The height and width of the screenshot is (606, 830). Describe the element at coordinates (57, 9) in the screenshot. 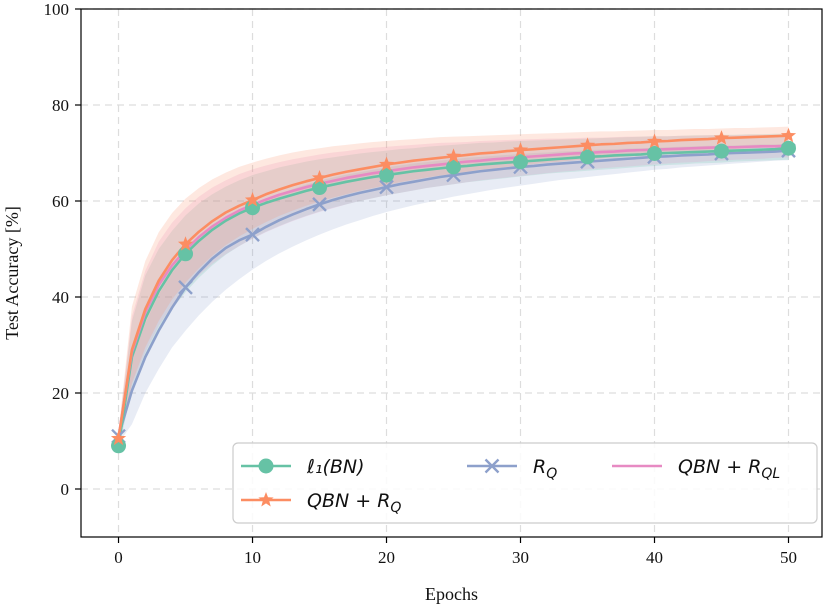

I see `y-tick-label: 100` at that location.